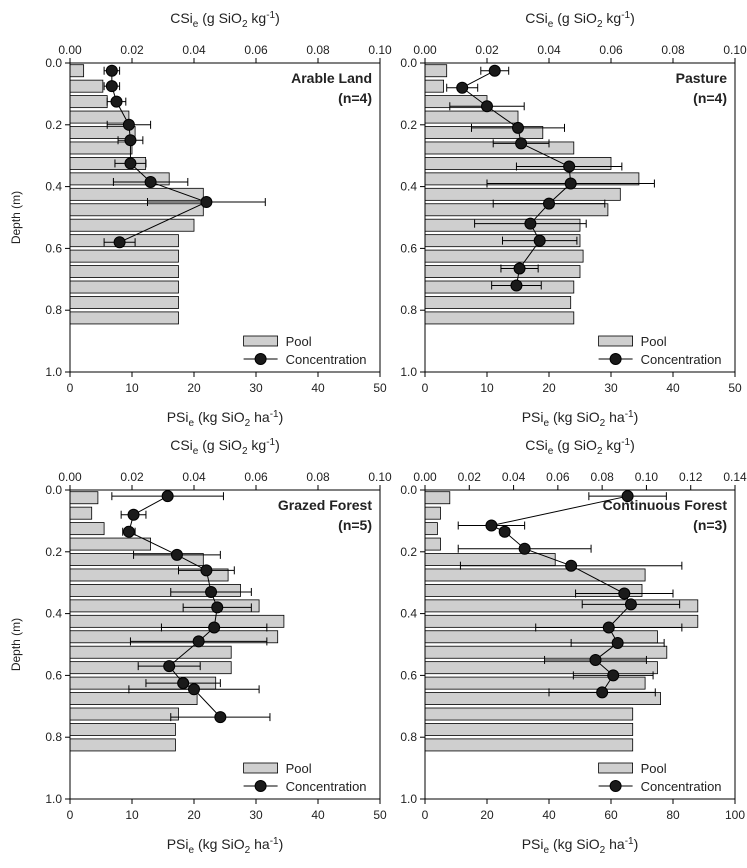 Image resolution: width=747 pixels, height=868 pixels. What do you see at coordinates (355, 525) in the screenshot?
I see `panel-subtitle: (n=5)` at bounding box center [355, 525].